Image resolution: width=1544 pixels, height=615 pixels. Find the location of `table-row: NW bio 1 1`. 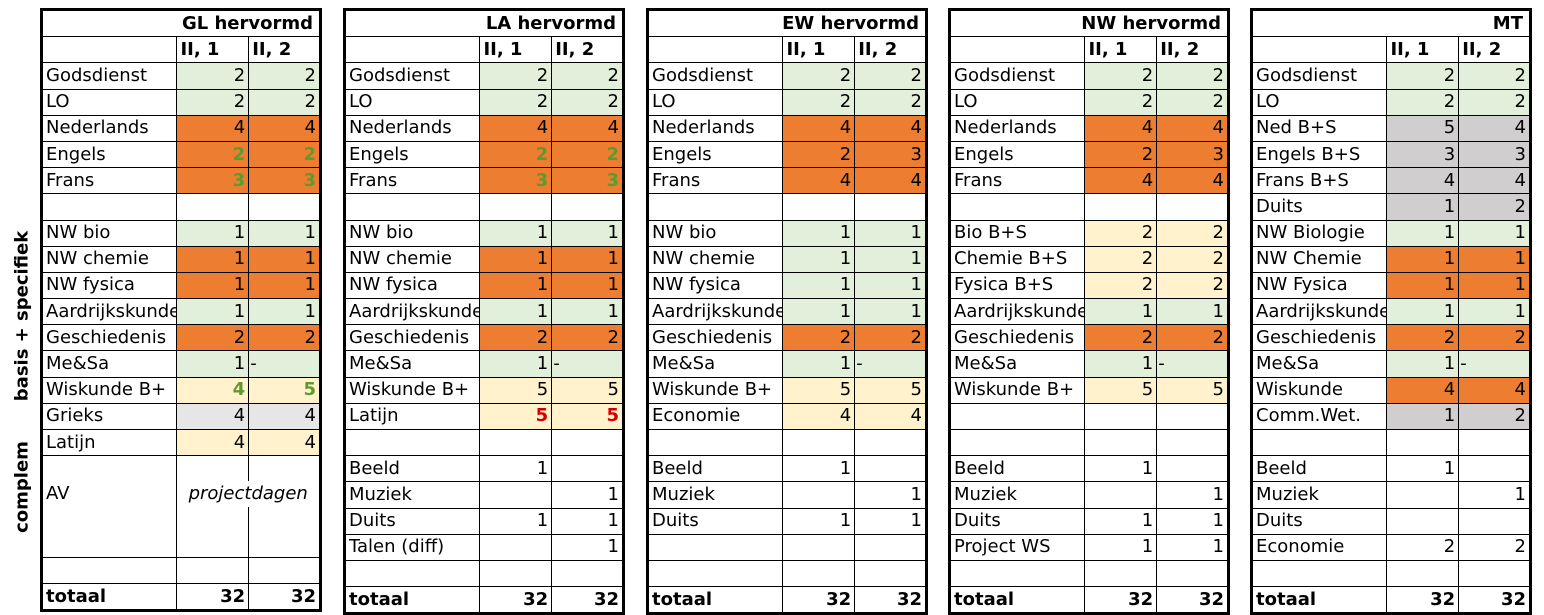

table-row: NW bio 1 1 is located at coordinates (786, 233).